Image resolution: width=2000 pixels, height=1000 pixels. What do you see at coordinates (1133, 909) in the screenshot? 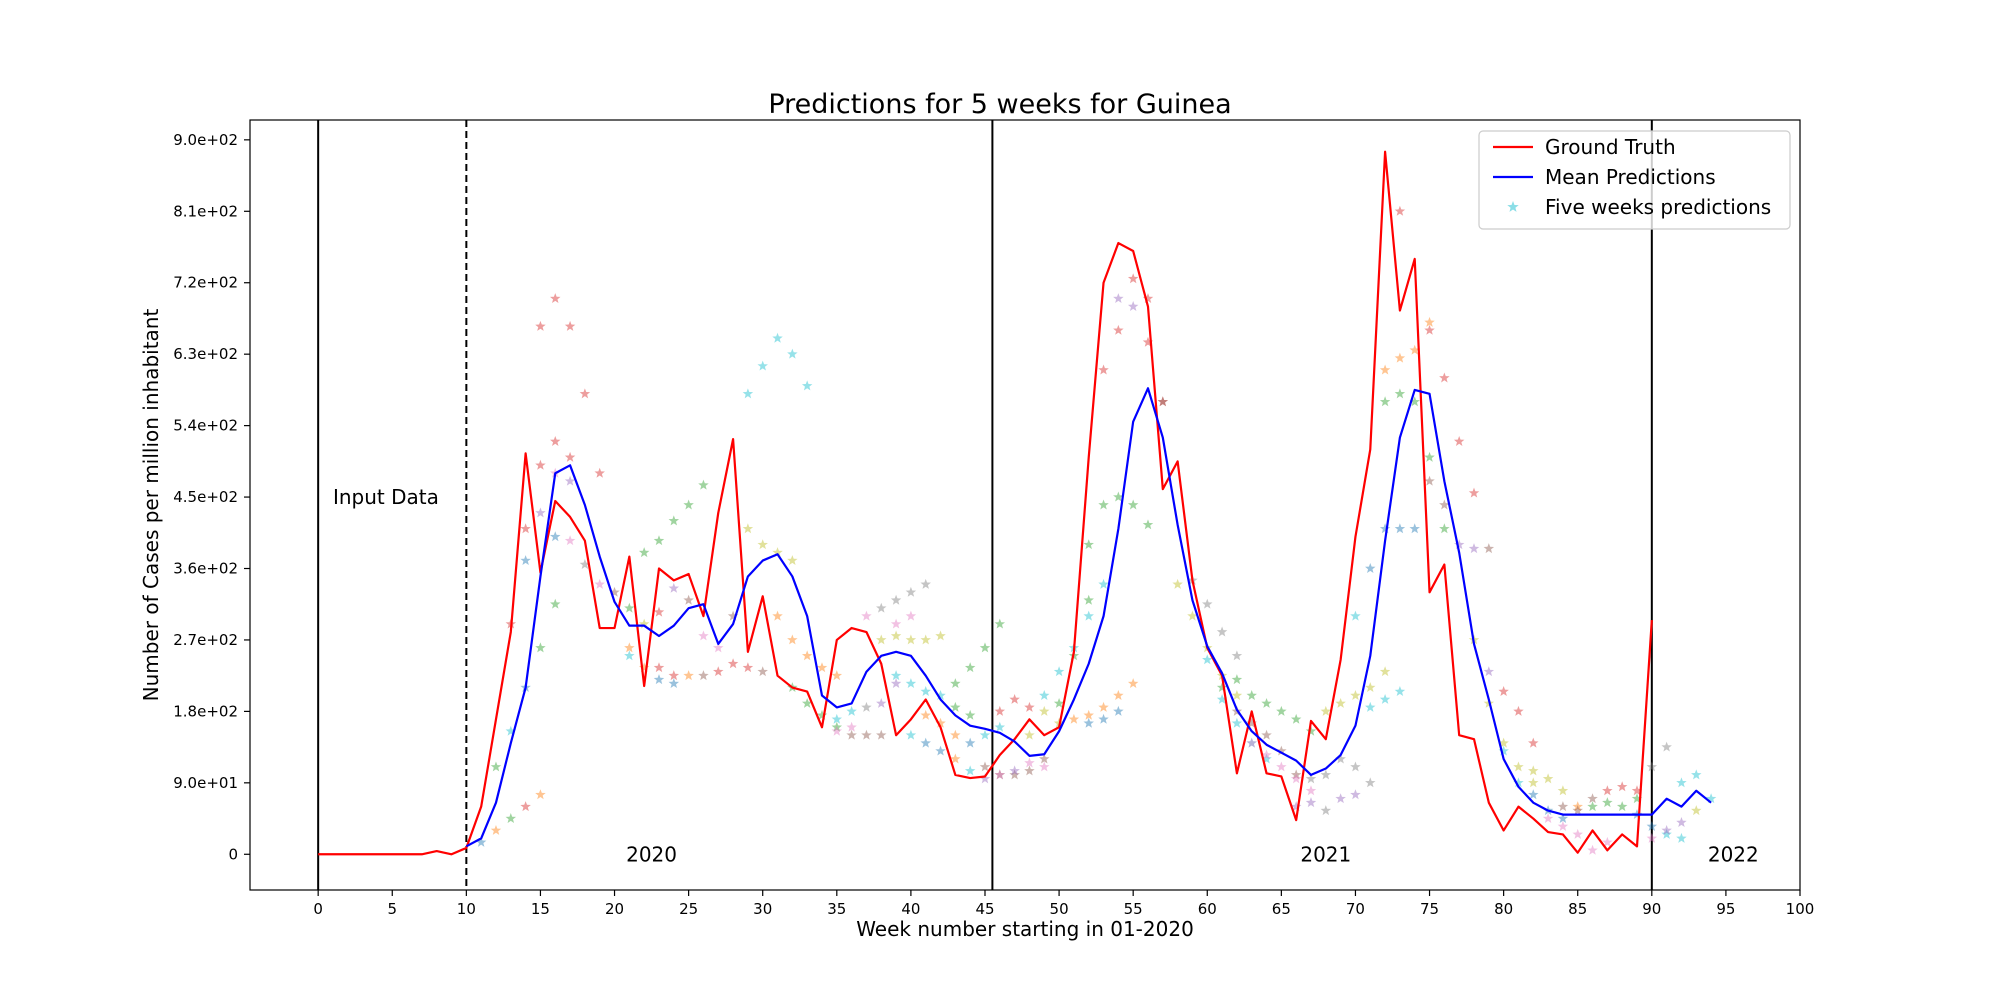
I see `x-tick-label: 55` at bounding box center [1133, 909].